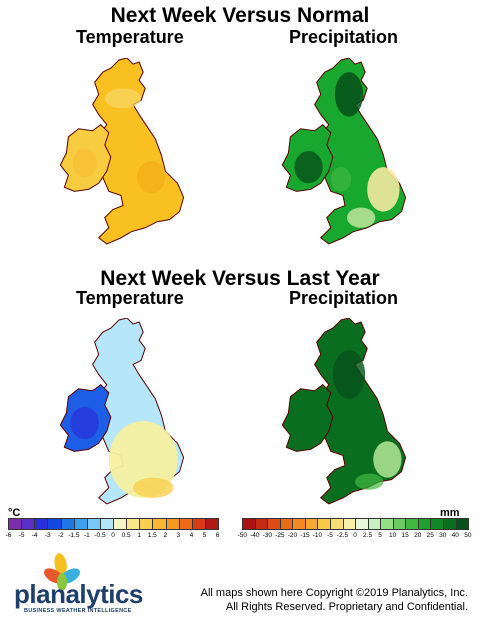  I want to click on precipitation-legend-tick-label: 0, so click(355, 535).